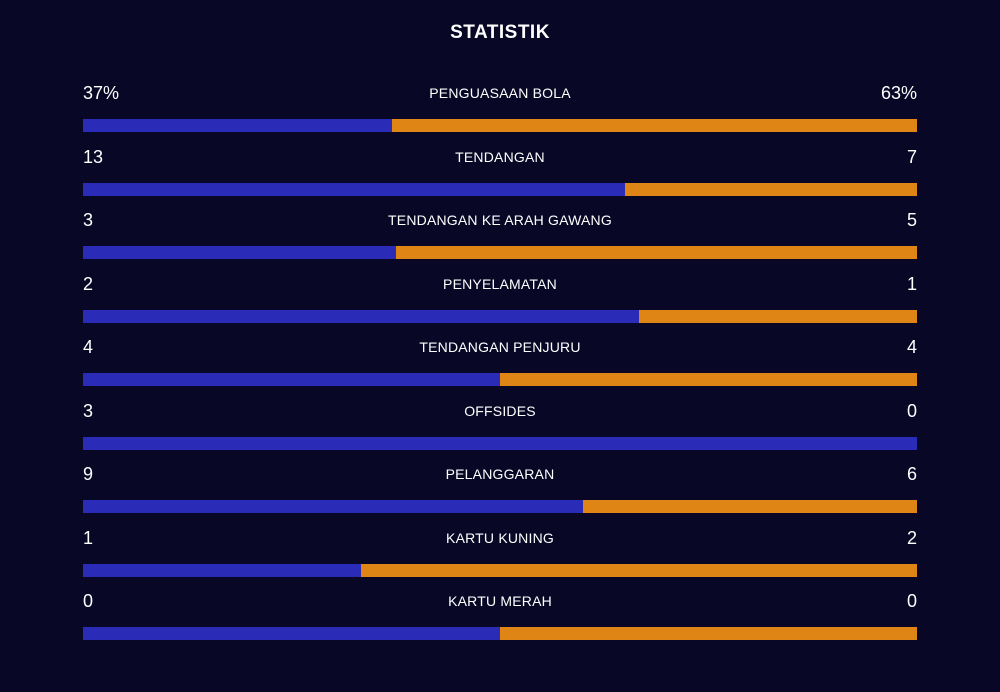  Describe the element at coordinates (500, 237) in the screenshot. I see `stat-row-tendangan-ke-arah-gawang: 3 TENDANGAN KE ARAH GAWANG 5` at that location.